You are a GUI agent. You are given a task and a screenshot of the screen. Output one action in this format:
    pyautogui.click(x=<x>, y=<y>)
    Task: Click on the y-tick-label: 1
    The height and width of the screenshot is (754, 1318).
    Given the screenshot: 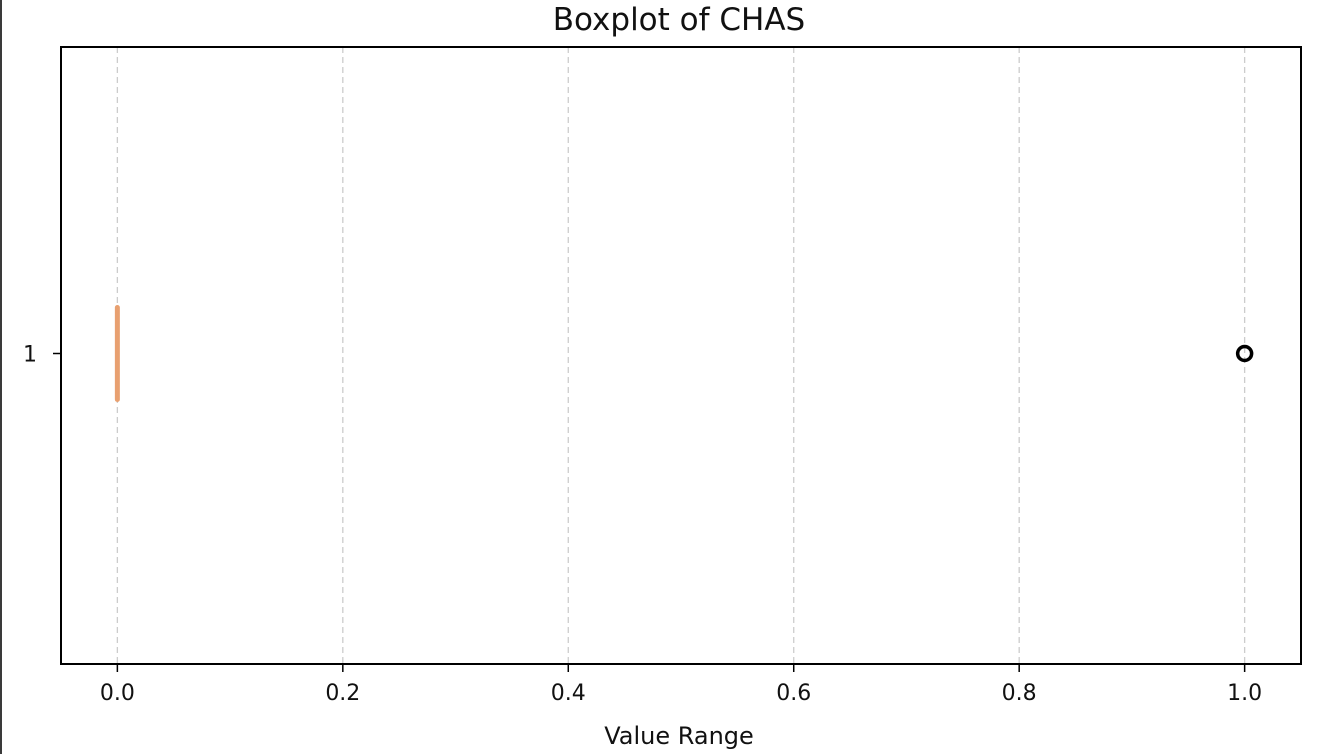 What is the action you would take?
    pyautogui.click(x=30, y=355)
    